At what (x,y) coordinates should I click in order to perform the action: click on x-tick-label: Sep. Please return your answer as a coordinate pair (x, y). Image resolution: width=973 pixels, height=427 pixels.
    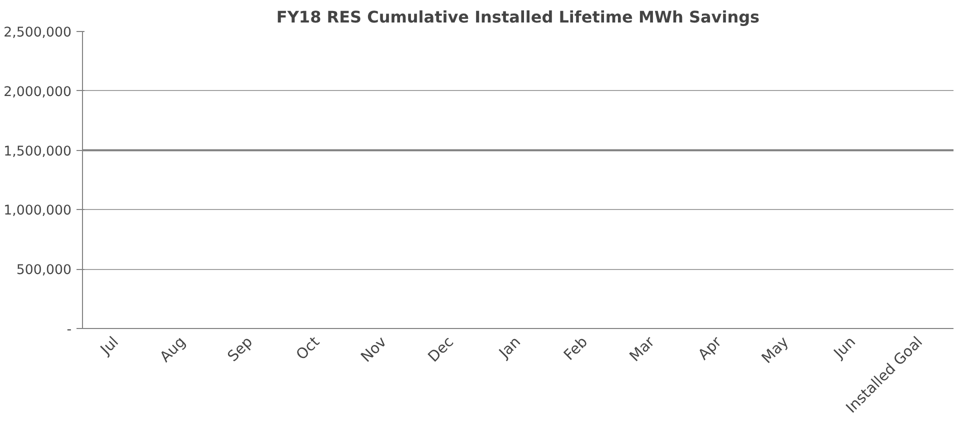
    Looking at the image, I should click on (240, 349).